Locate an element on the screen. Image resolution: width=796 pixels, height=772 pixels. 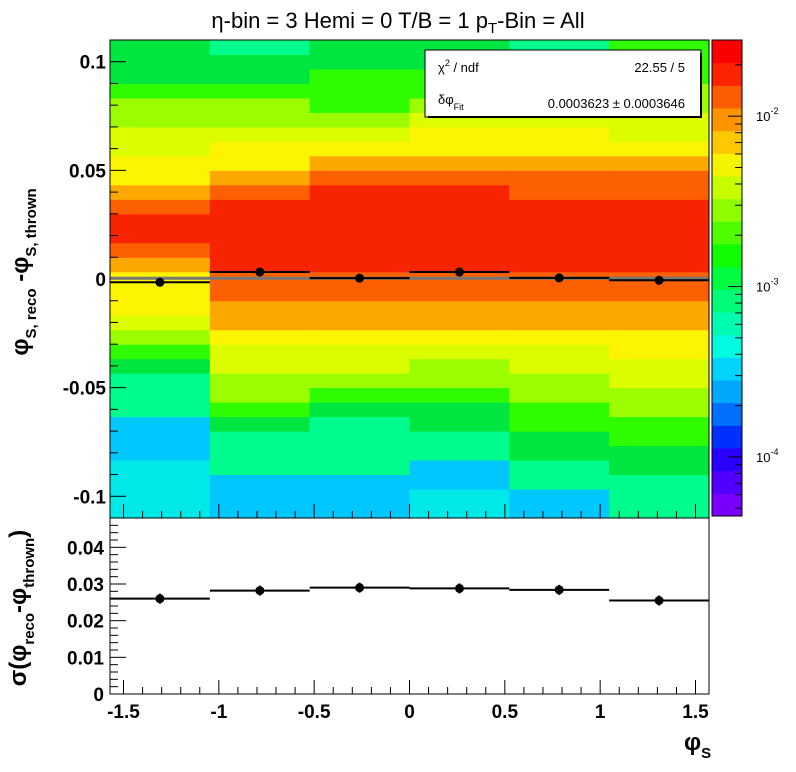
fit-value: 0.0003623 ± 0.0003646 is located at coordinates (616, 103).